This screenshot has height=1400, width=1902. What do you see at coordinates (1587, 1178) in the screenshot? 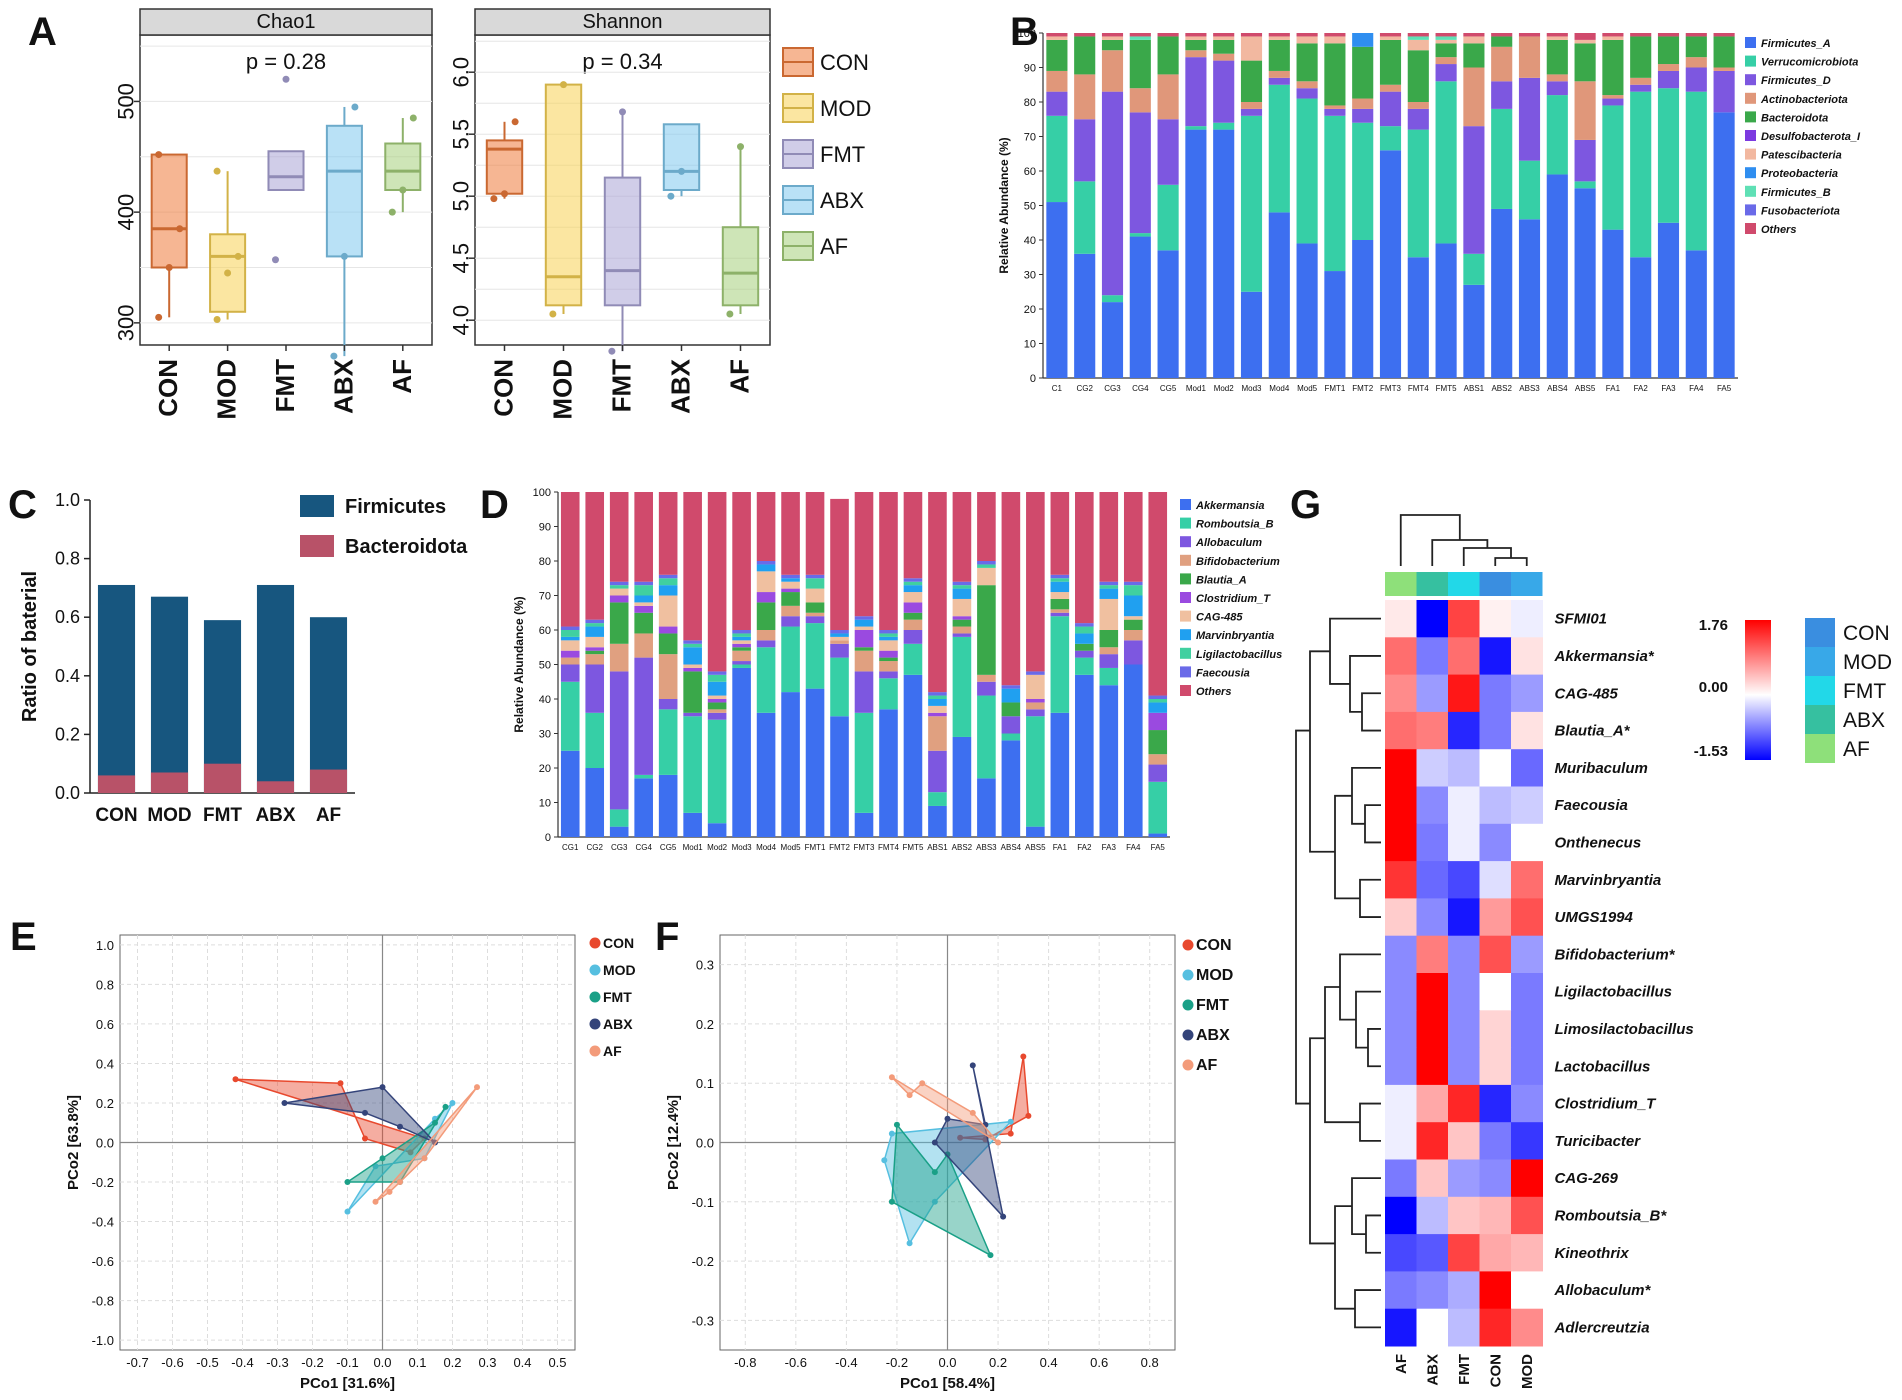
I see `row-label: CAG-269` at bounding box center [1587, 1178].